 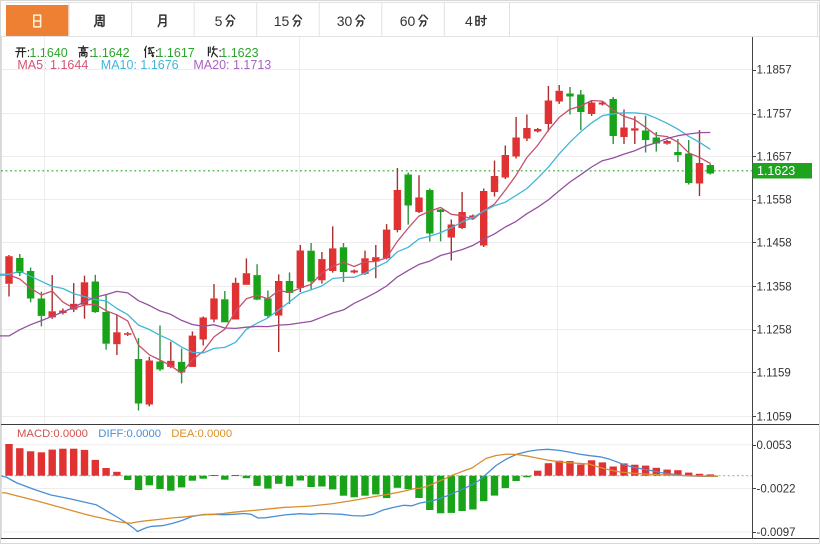 What do you see at coordinates (774, 446) in the screenshot?
I see `svg-text: 0.0053` at bounding box center [774, 446].